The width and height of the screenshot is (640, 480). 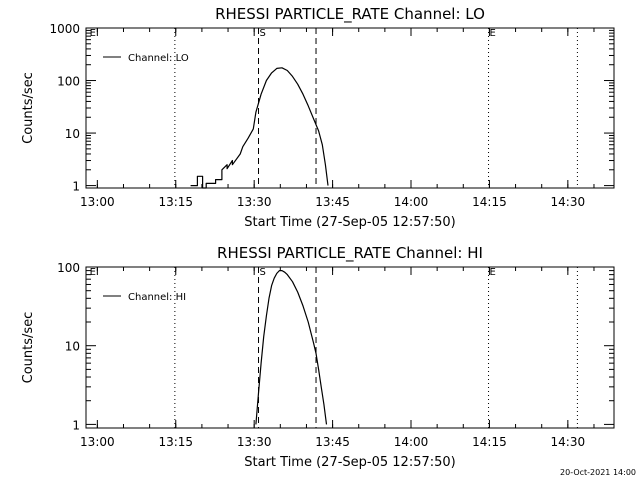 What do you see at coordinates (157, 297) in the screenshot?
I see `legend-label: Channel: HI` at bounding box center [157, 297].